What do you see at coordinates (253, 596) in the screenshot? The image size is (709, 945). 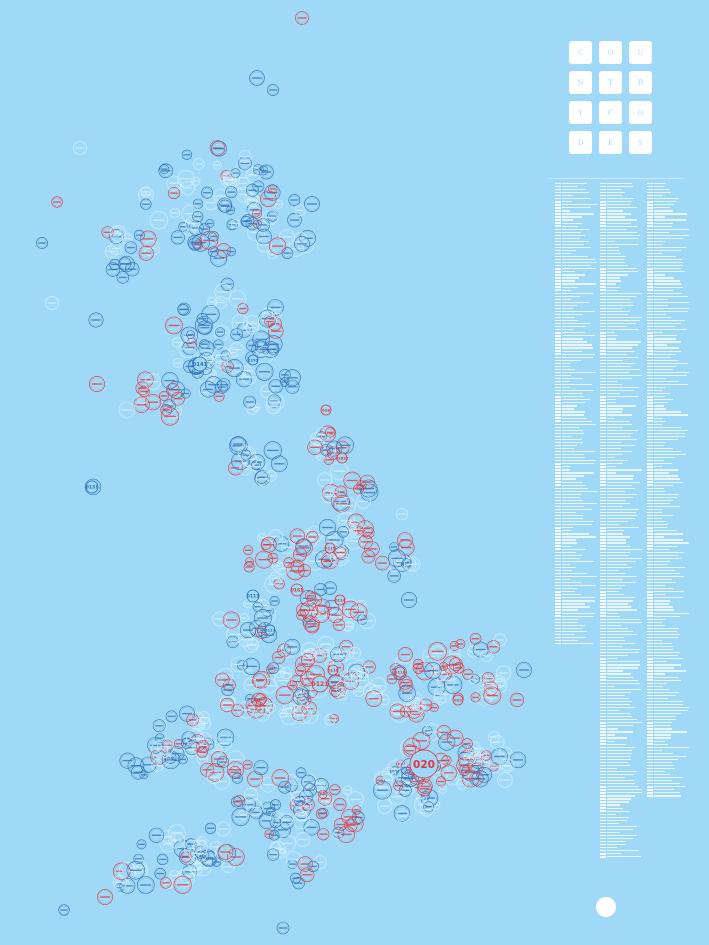 I see `major-area-code: 0113` at bounding box center [253, 596].